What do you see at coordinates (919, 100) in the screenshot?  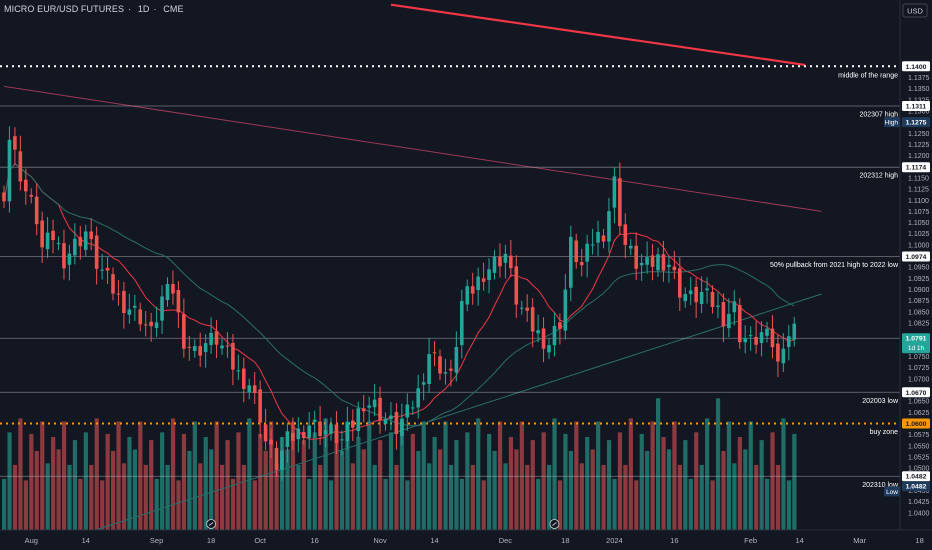 I see `price-tick-label: 1.1325` at bounding box center [919, 100].